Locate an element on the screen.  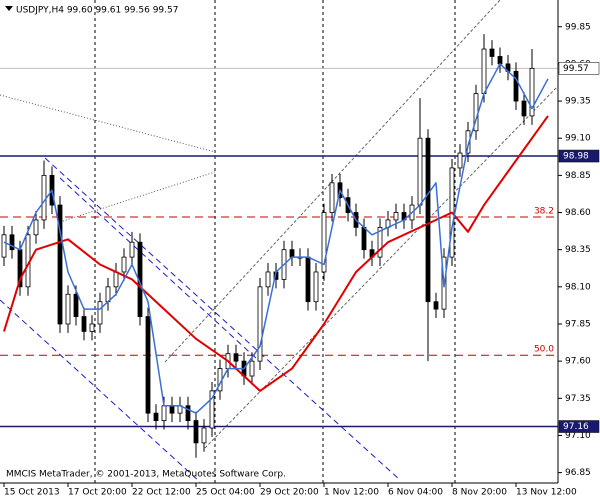
price-label: 97.16 is located at coordinates (576, 427).